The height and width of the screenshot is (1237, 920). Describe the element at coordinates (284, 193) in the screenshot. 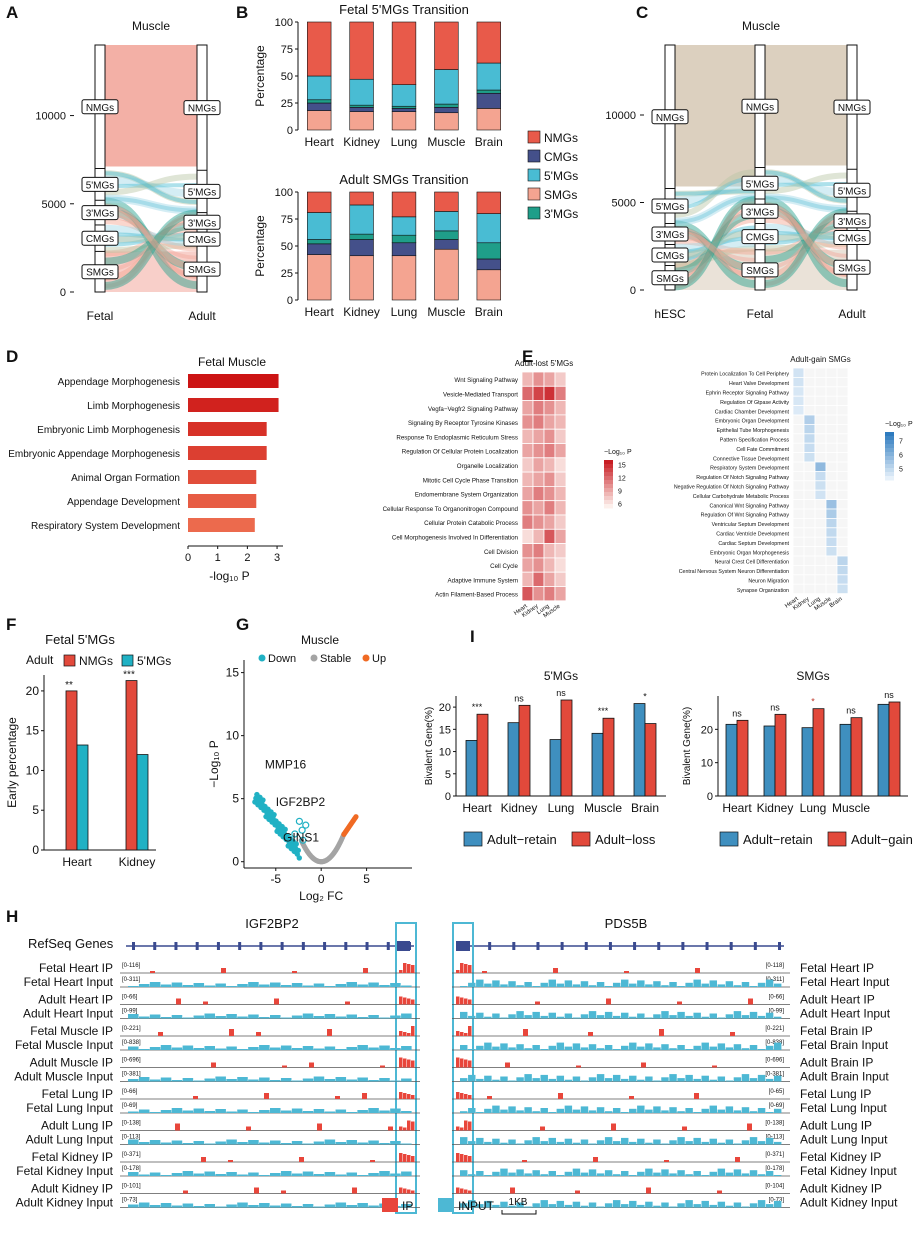

I see `y-tick-label: 100` at that location.